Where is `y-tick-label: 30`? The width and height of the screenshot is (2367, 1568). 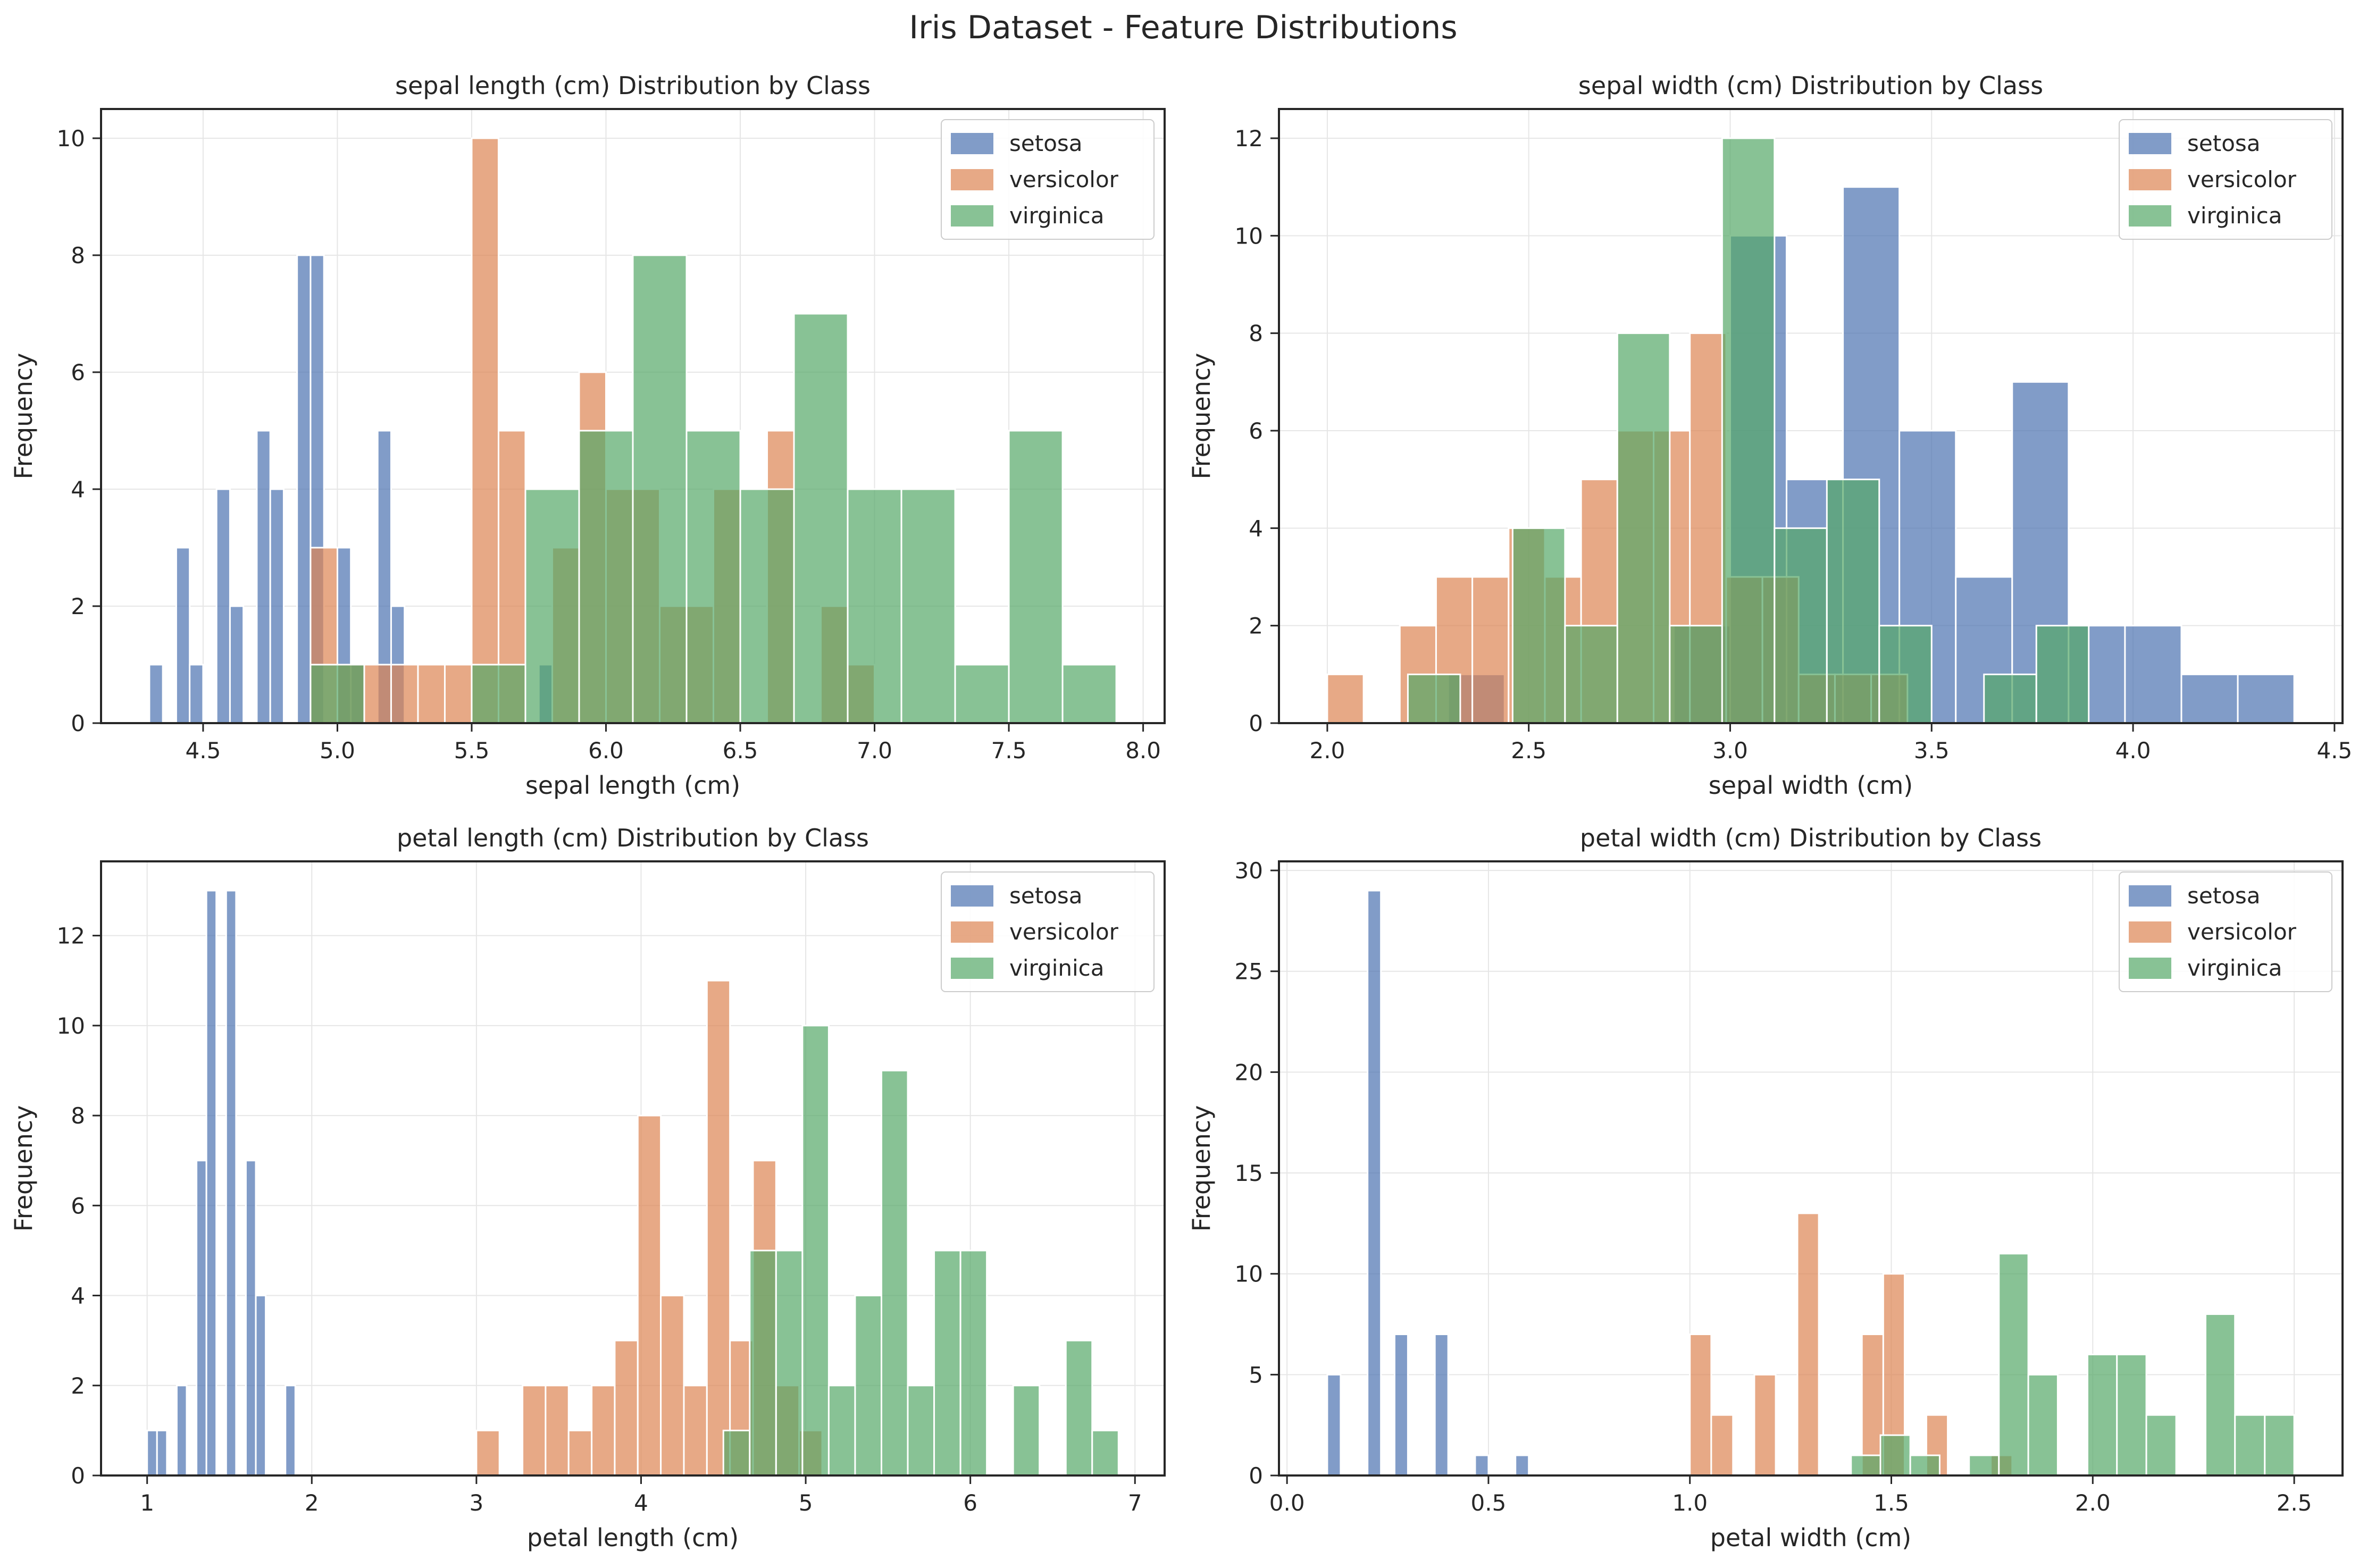
y-tick-label: 30 is located at coordinates (1249, 871).